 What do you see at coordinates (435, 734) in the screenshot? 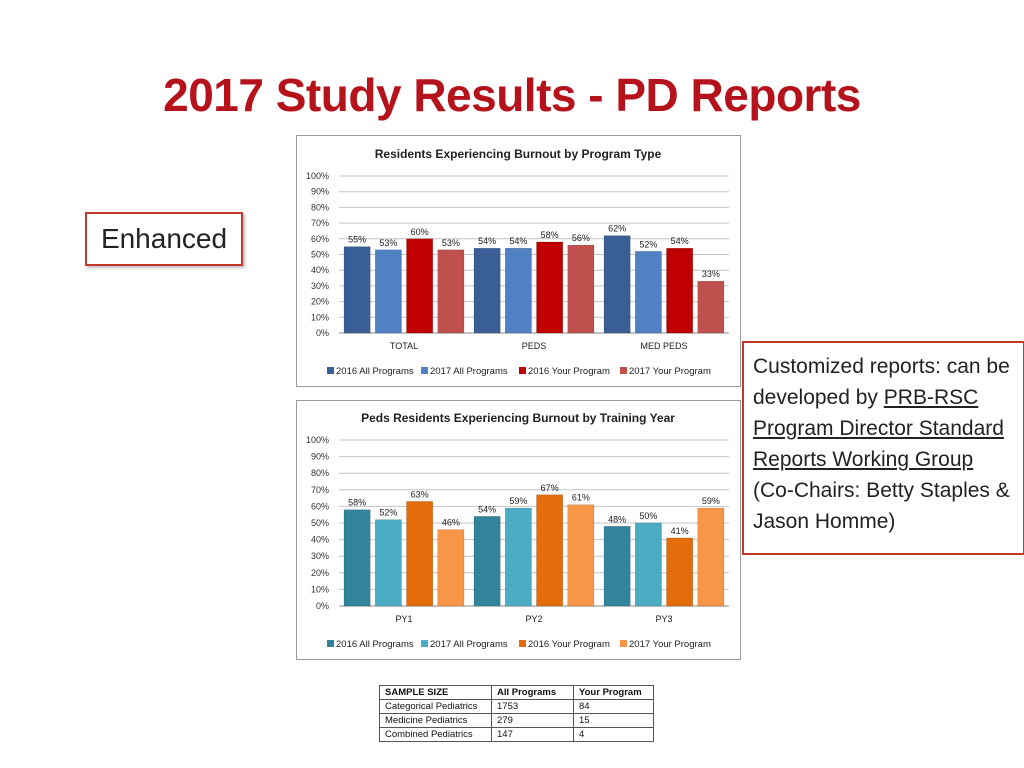
I see `table-cell: Combined Pediatrics` at bounding box center [435, 734].